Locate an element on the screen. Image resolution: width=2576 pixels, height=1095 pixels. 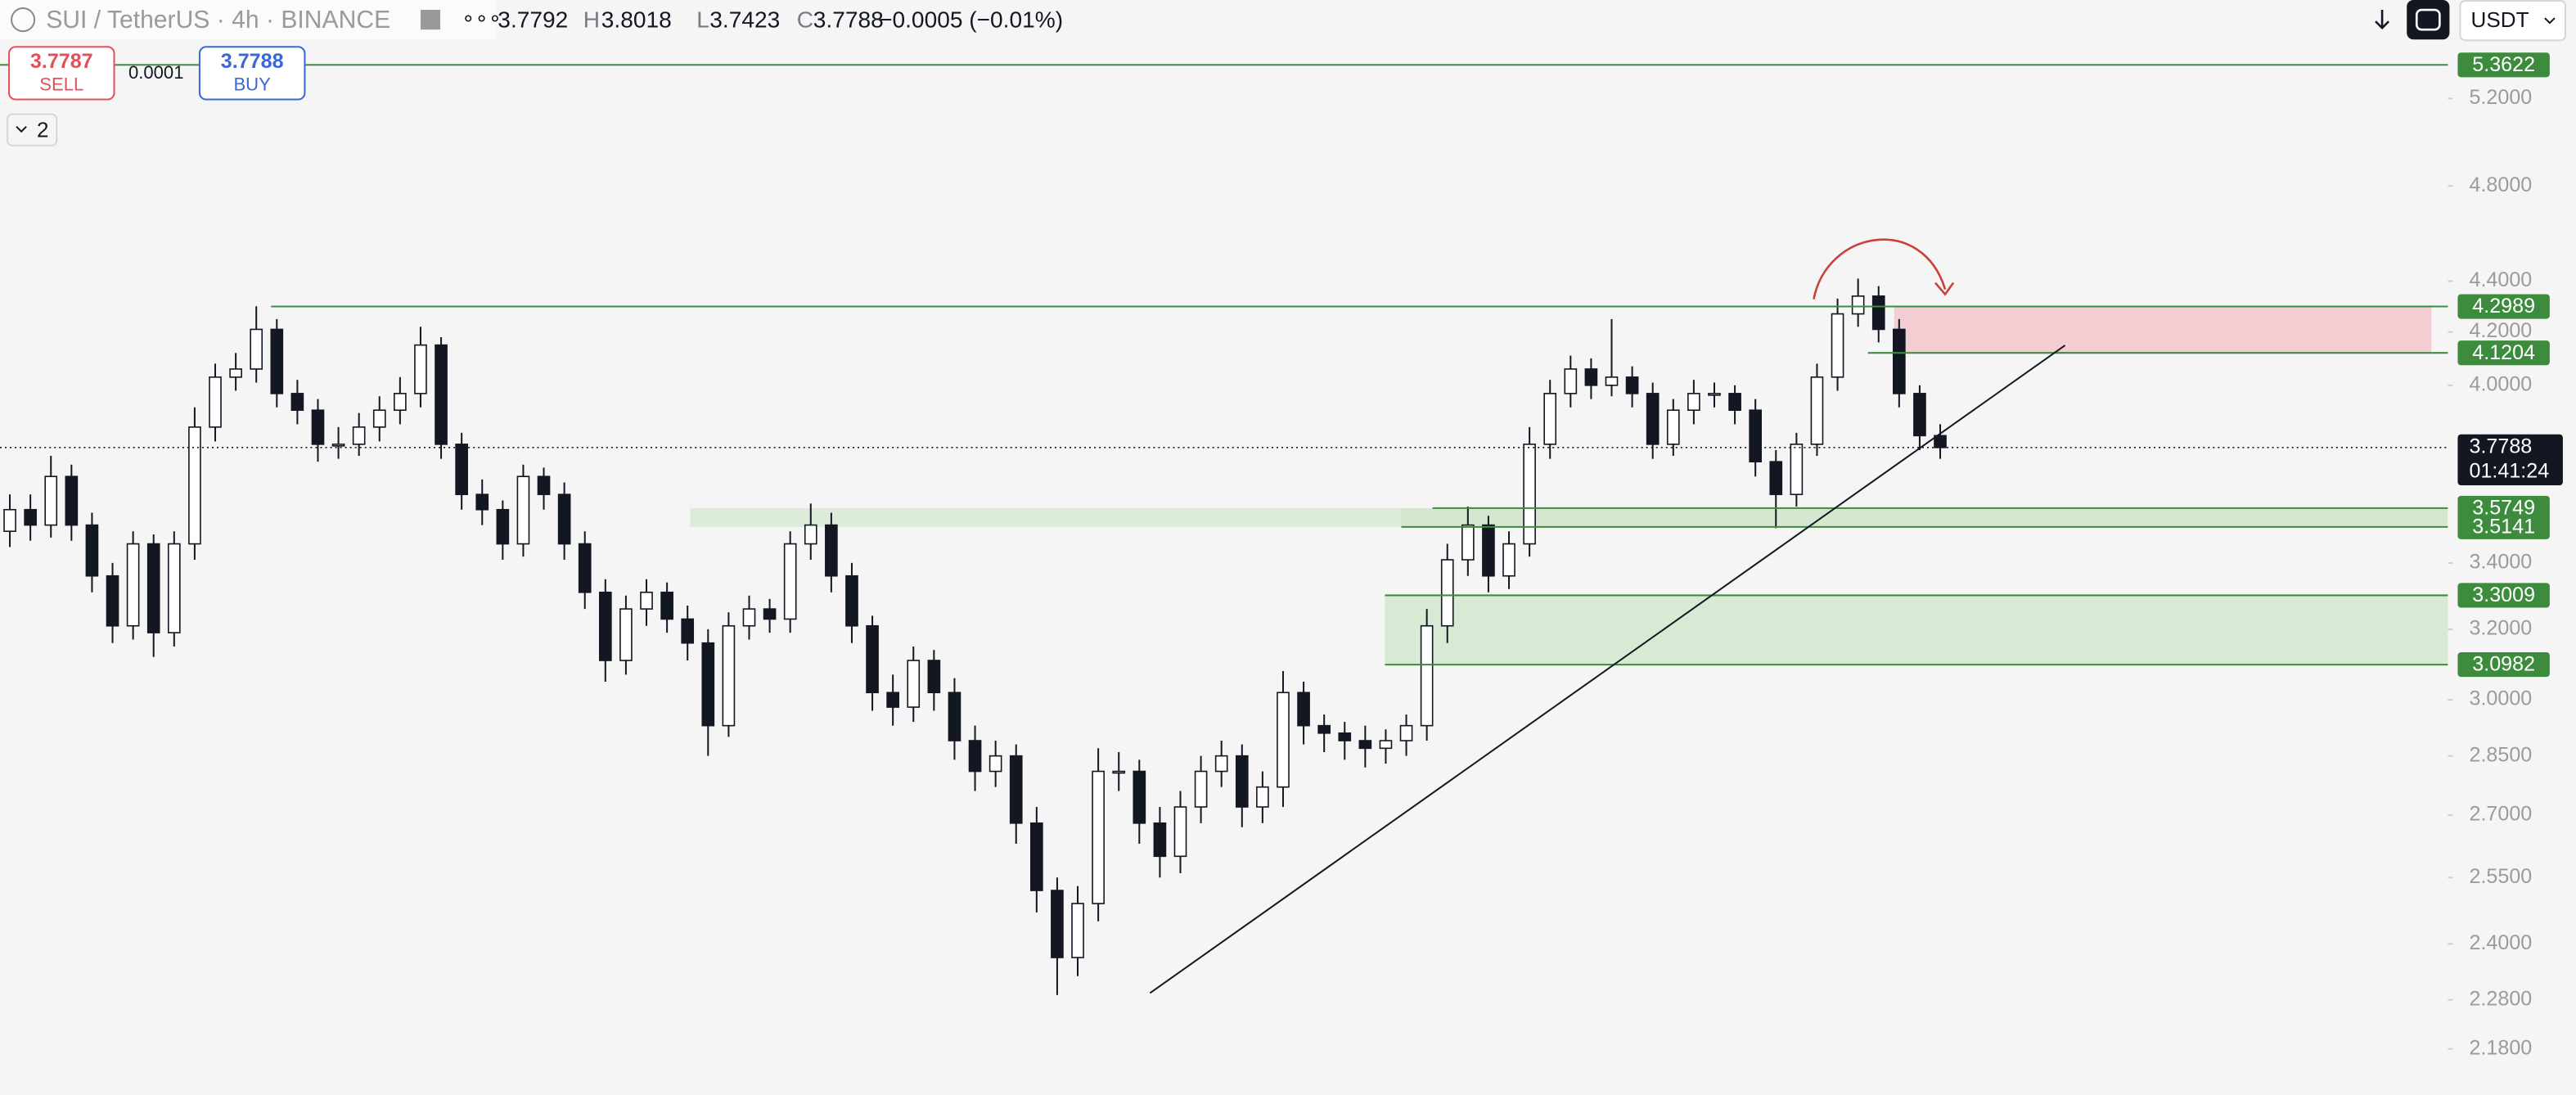
low-value: 3.7423 is located at coordinates (745, 20).